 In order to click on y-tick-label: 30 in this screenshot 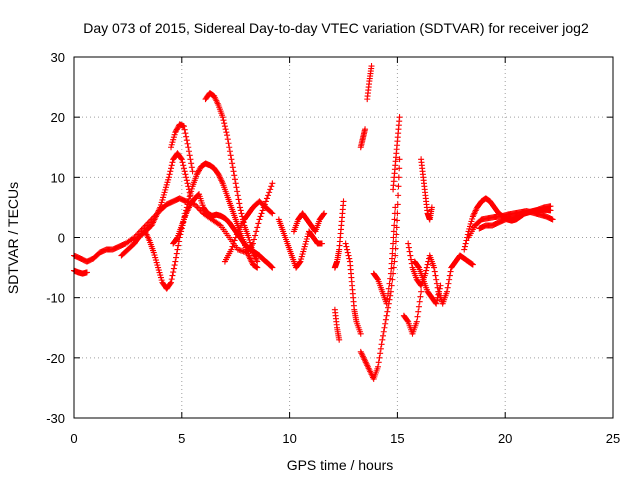, I will do `click(58, 57)`.